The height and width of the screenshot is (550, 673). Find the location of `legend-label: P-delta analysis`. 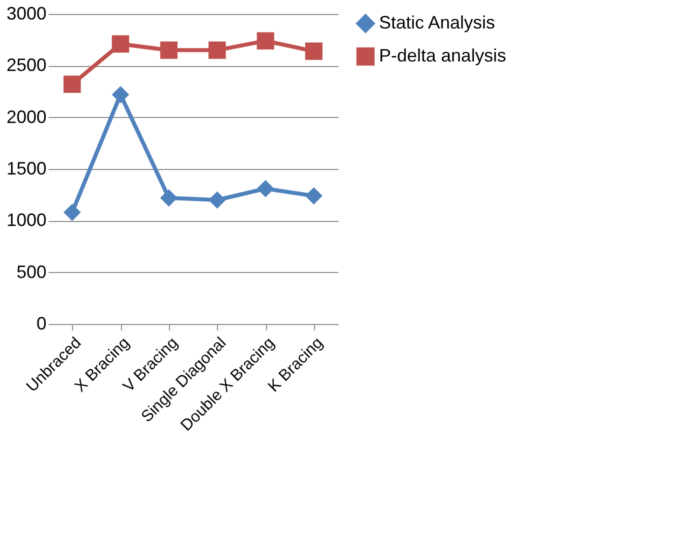

legend-label: P-delta analysis is located at coordinates (442, 56).